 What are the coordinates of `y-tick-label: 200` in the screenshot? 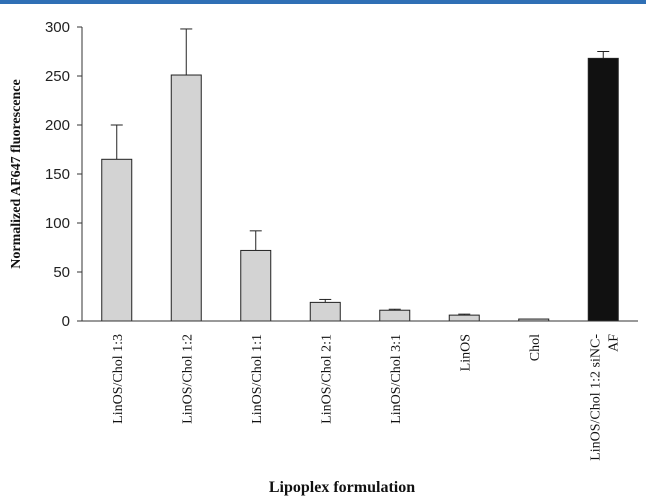 It's located at (57, 125).